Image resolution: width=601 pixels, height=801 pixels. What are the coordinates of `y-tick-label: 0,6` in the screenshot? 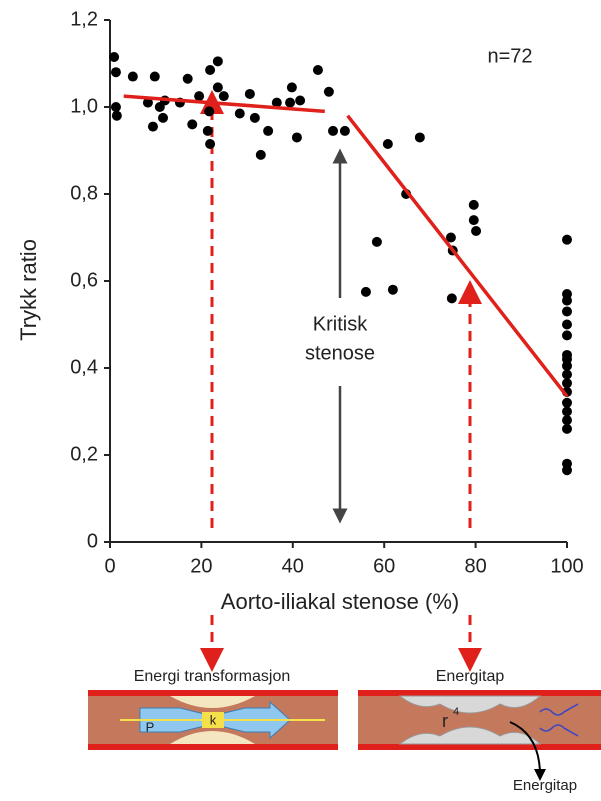 It's located at (84, 280).